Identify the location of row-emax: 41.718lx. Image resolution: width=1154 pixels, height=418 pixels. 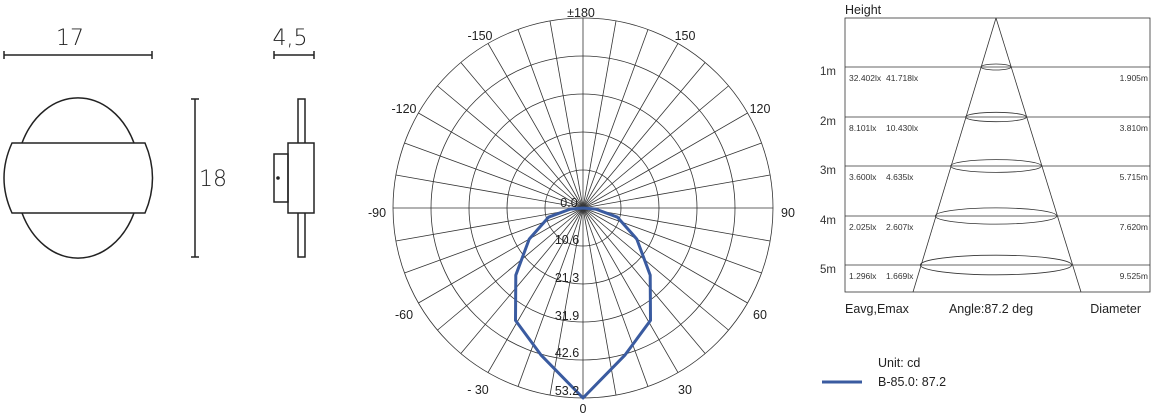
(902, 78).